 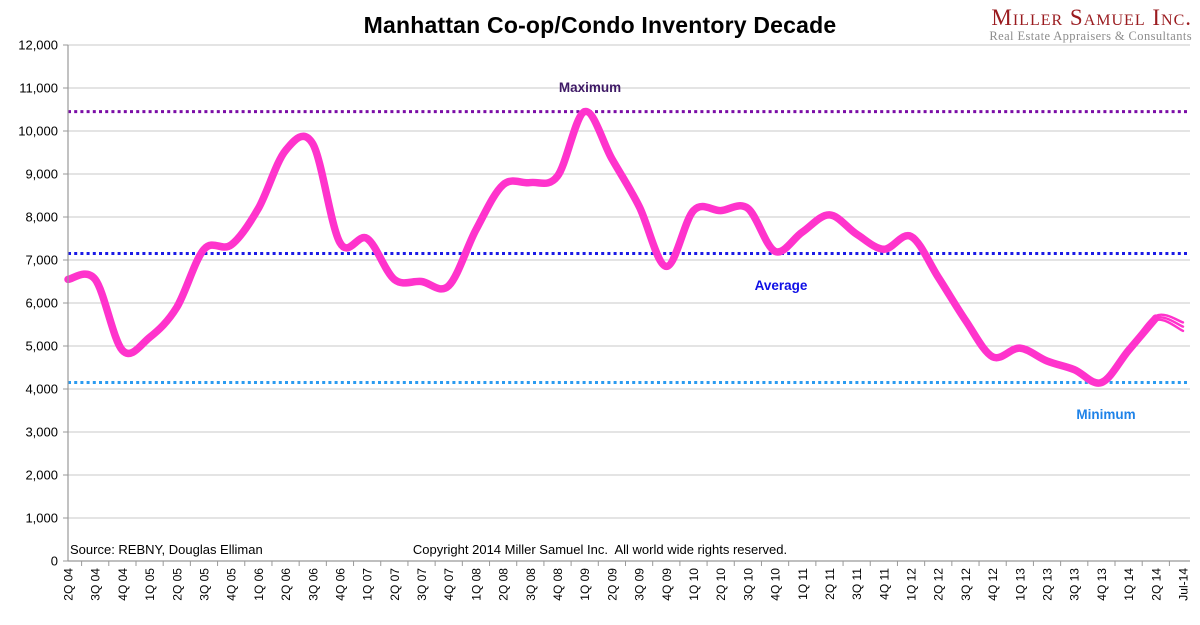 I want to click on x-tick-label: 1Q 11, so click(x=803, y=584).